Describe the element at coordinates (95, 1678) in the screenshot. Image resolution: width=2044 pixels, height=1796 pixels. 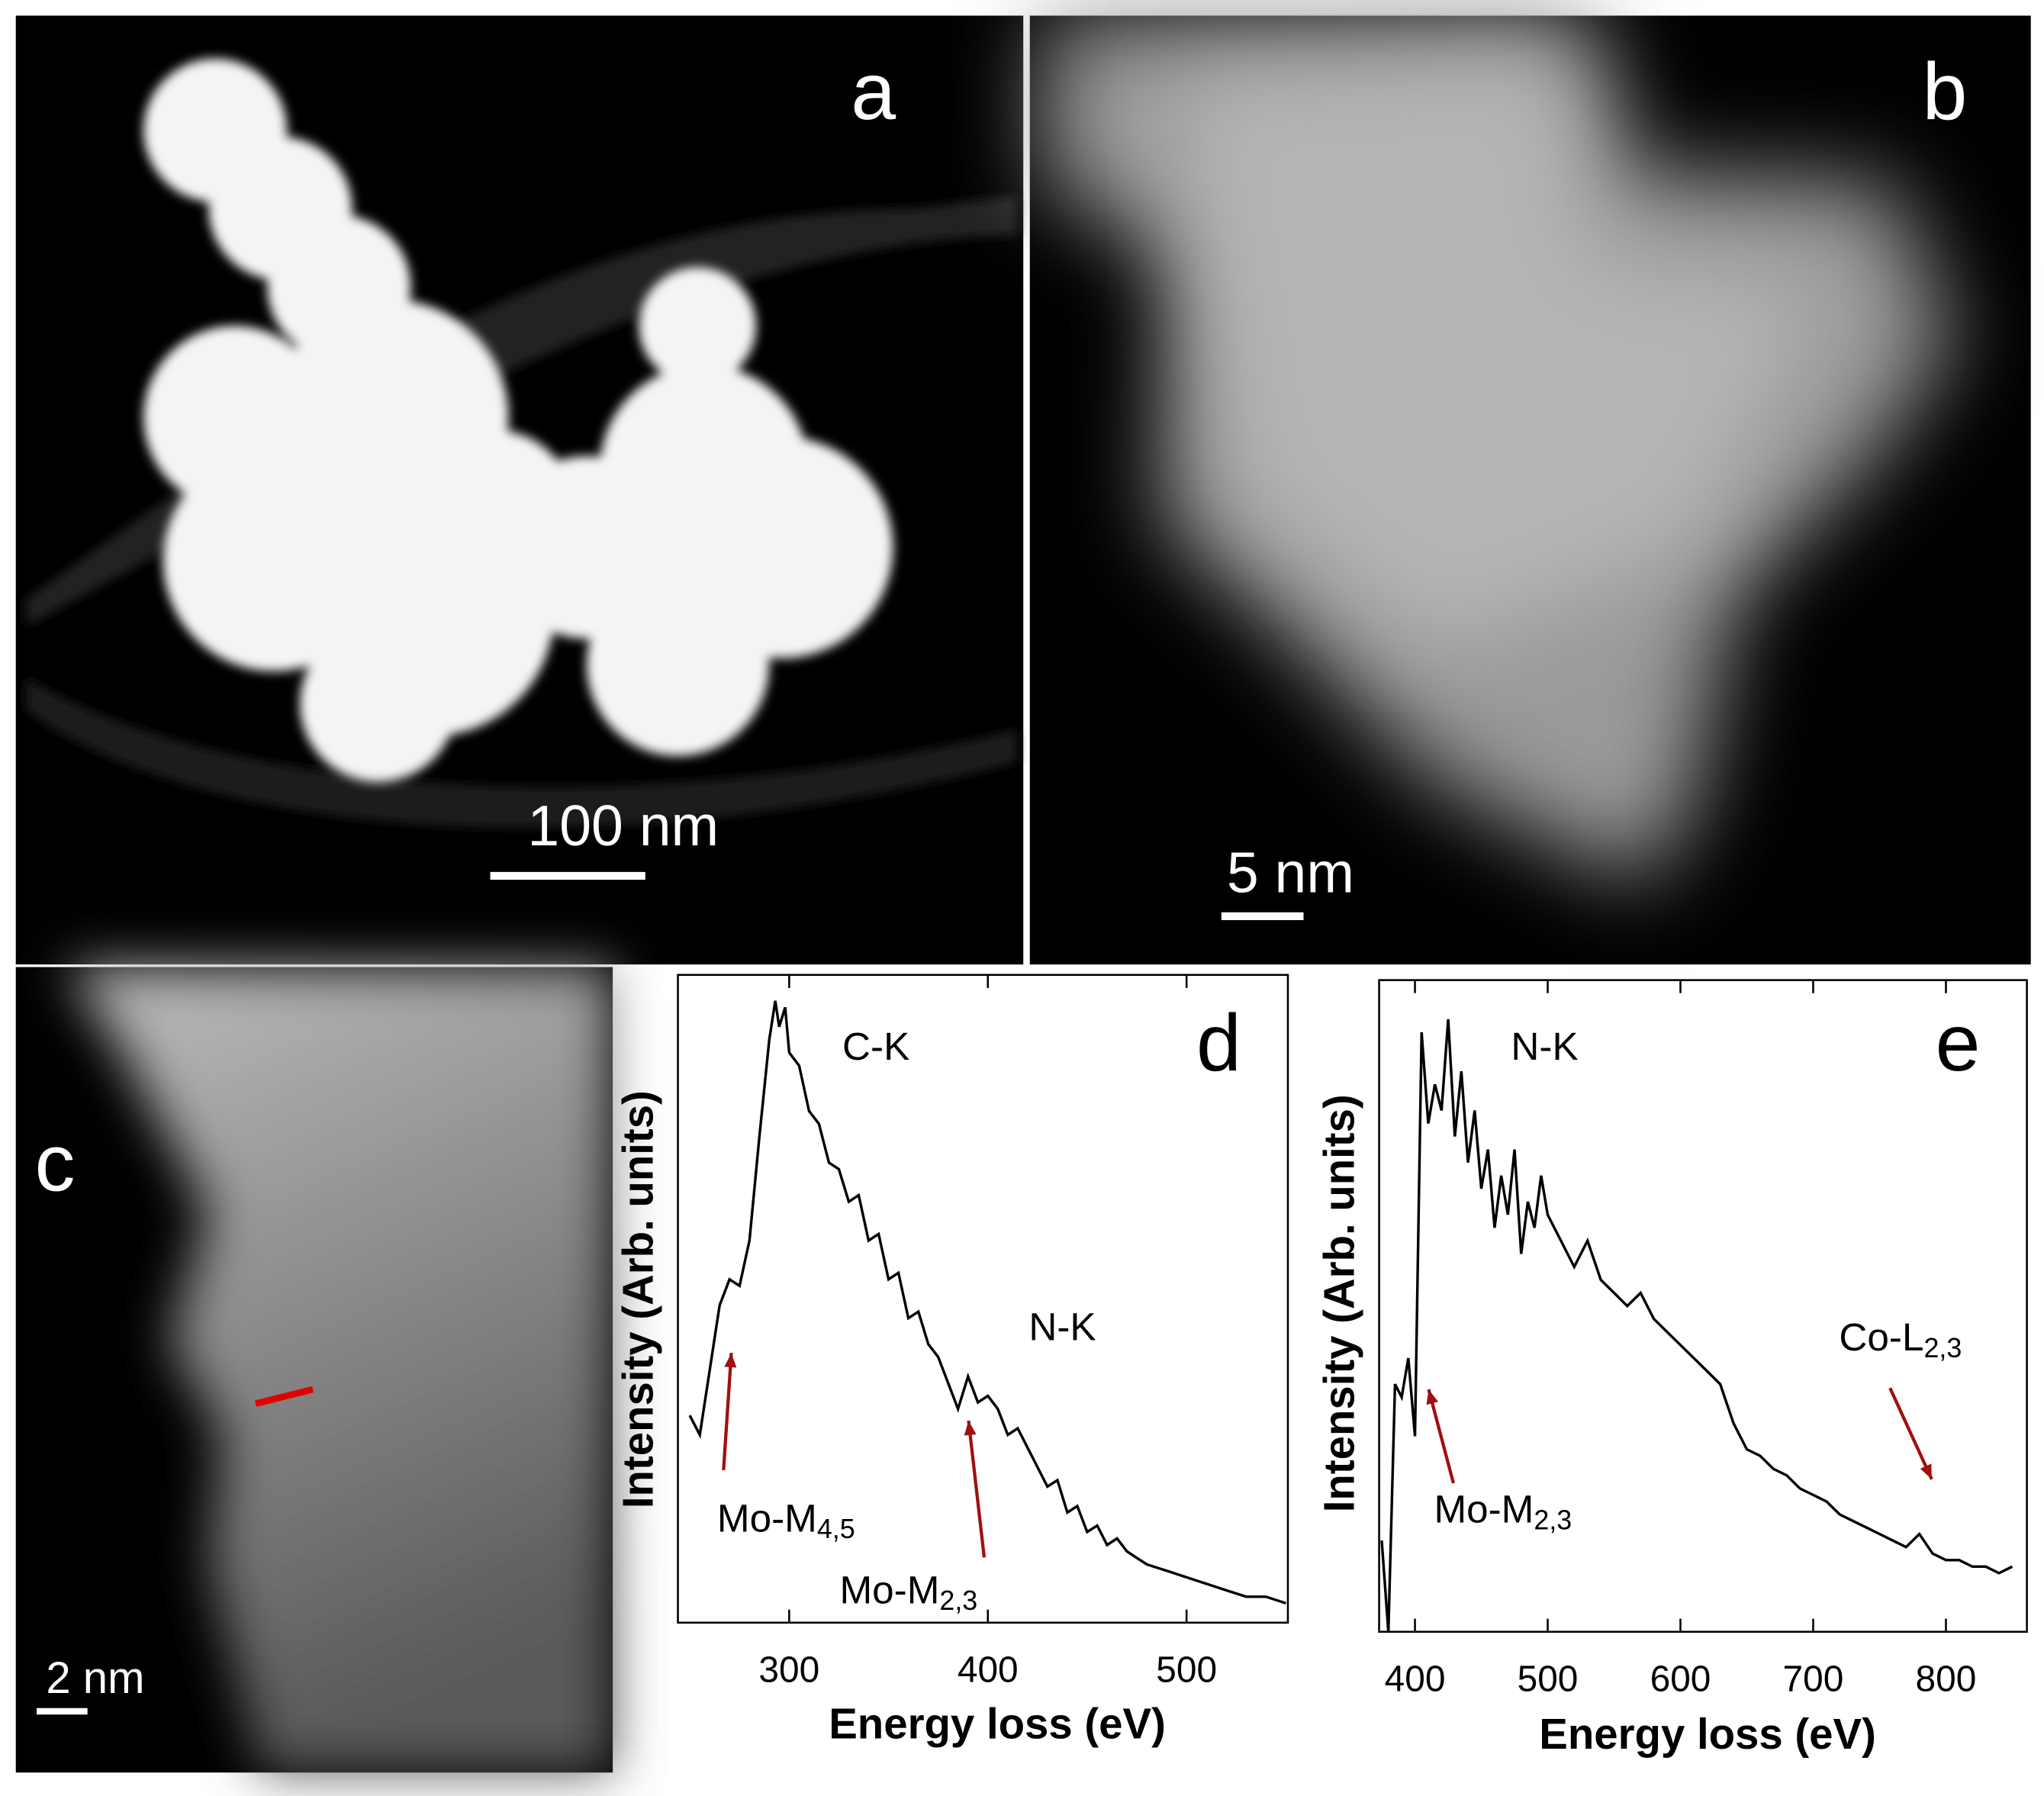
I see `scale-bar-label: 2 nm` at that location.